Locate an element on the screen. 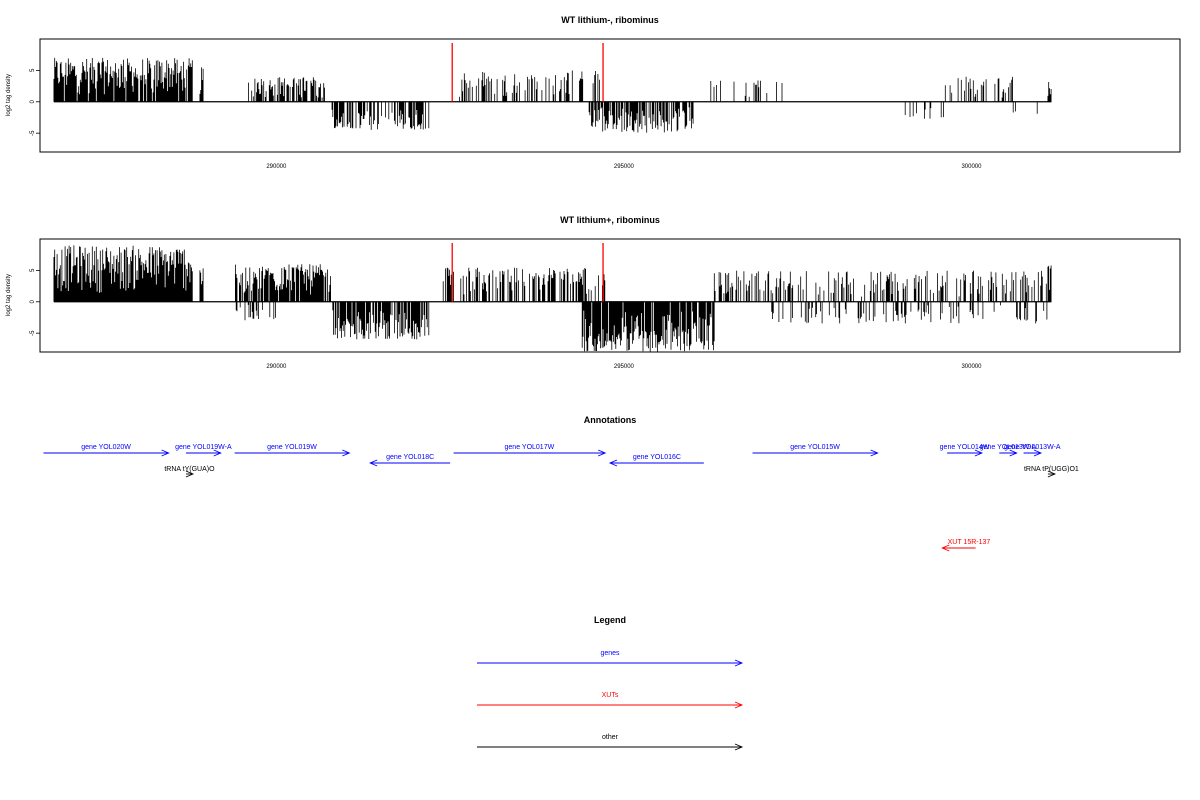 This screenshot has width=1200, height=800. annotations-title: Annotations is located at coordinates (610, 420).